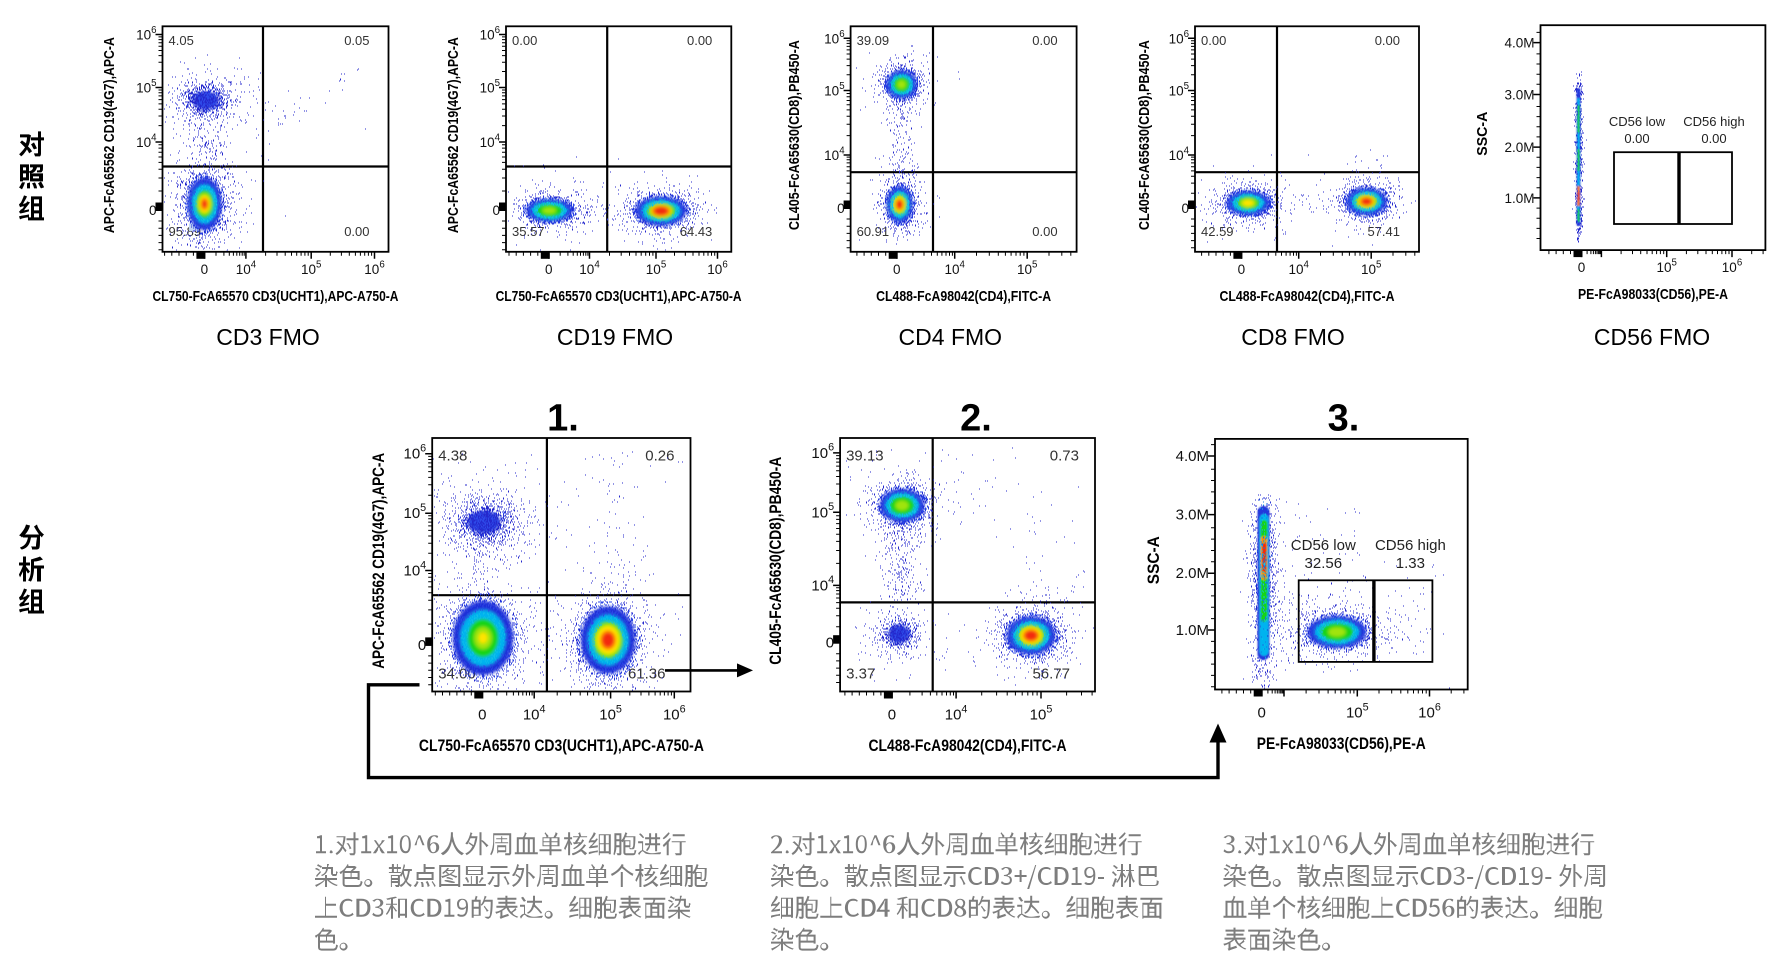  I want to click on svg-text: CD56 FMO, so click(1652, 337).